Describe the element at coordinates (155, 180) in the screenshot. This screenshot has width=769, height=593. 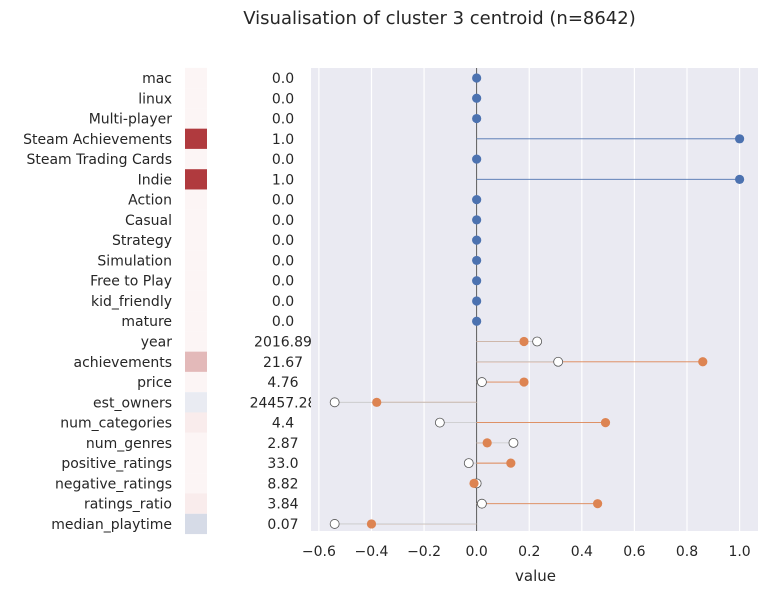
I see `feature-label: Indie` at that location.